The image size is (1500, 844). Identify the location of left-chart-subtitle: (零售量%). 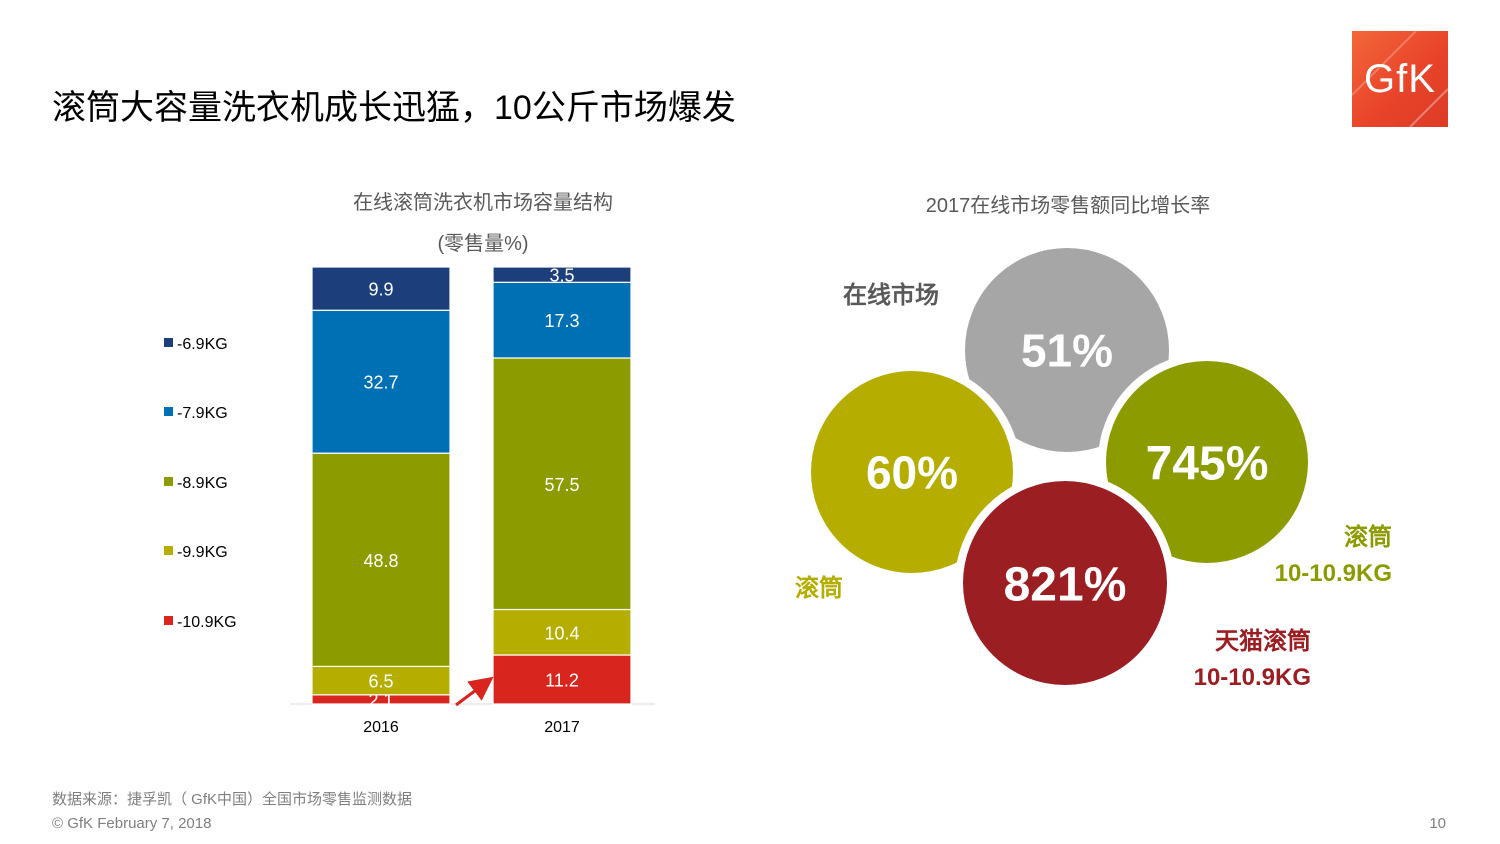
(483, 244).